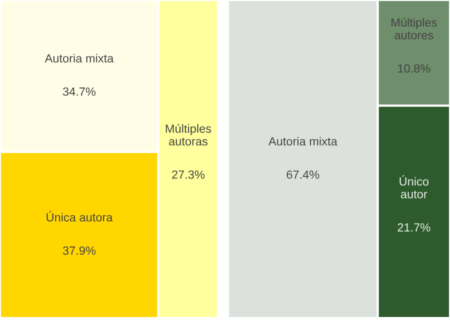 The image size is (450, 327). I want to click on data-label: 34.7%, so click(79, 91).